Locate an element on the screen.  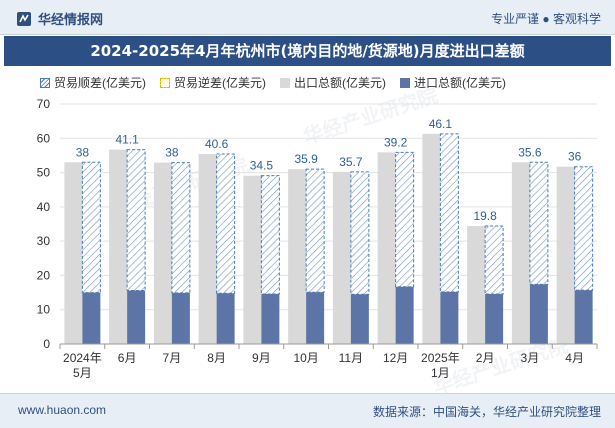
tagline: 专业严谨 ● 客观科学 is located at coordinates (546, 19).